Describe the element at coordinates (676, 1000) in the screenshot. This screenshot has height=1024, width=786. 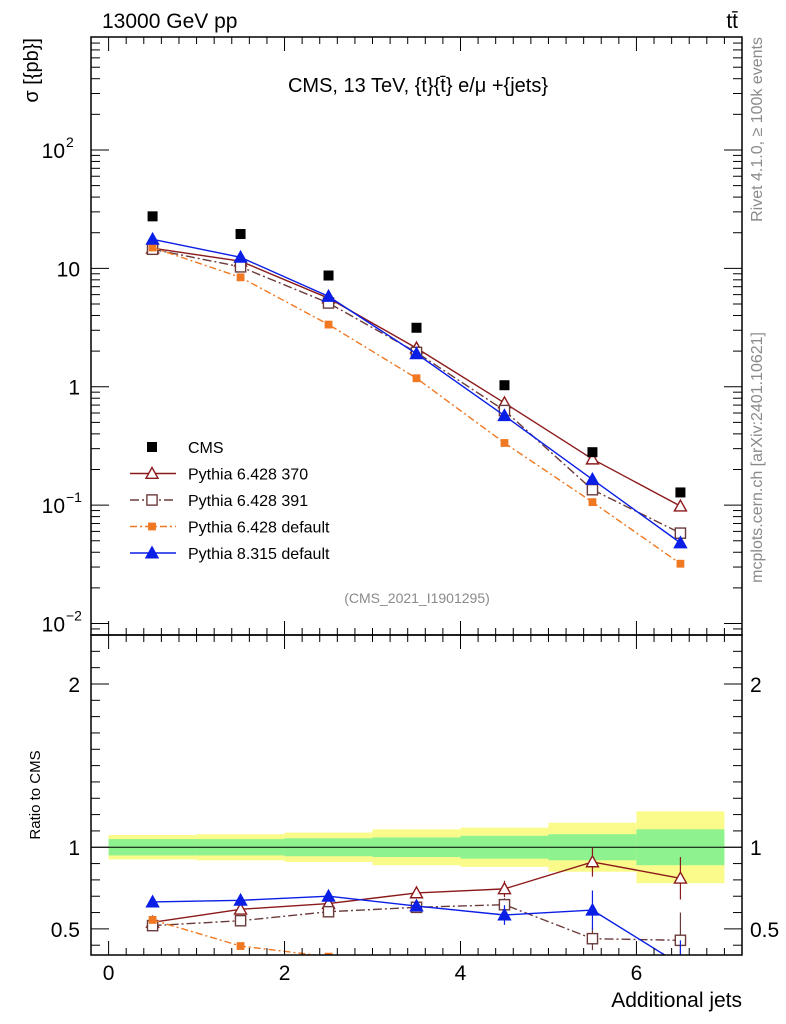
I see `x-axis-label: Additional jets` at that location.